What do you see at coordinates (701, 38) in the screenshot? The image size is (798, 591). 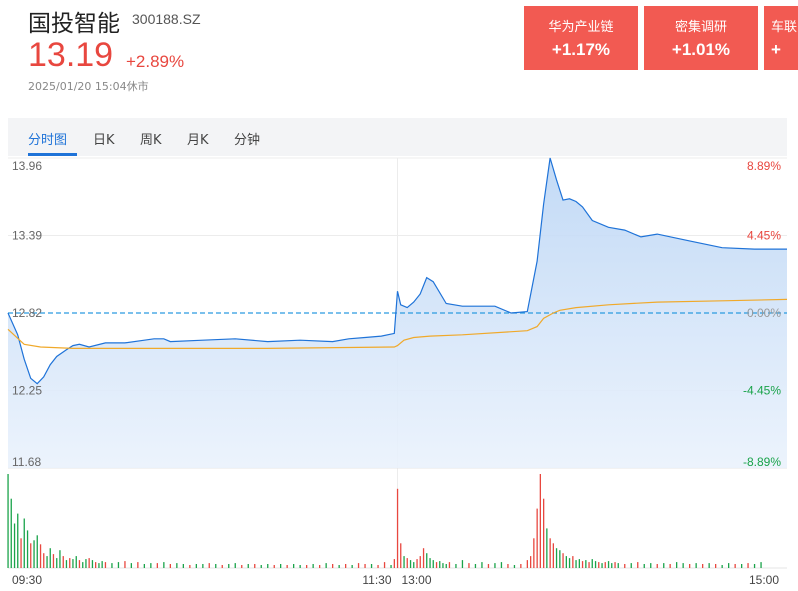 I see `sector-card-research: 密集调研 +1.01%` at bounding box center [701, 38].